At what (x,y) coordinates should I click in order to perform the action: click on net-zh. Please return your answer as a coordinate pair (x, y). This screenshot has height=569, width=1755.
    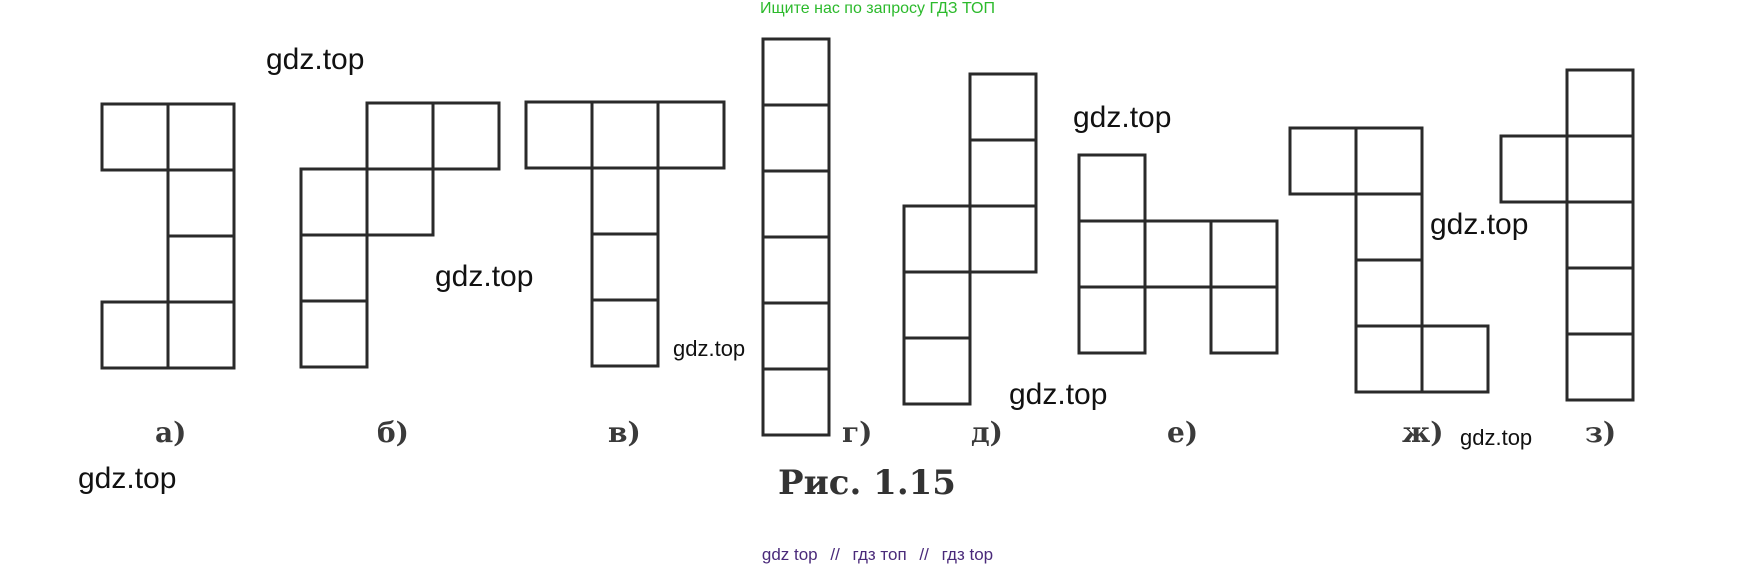
    Looking at the image, I should click on (1389, 260).